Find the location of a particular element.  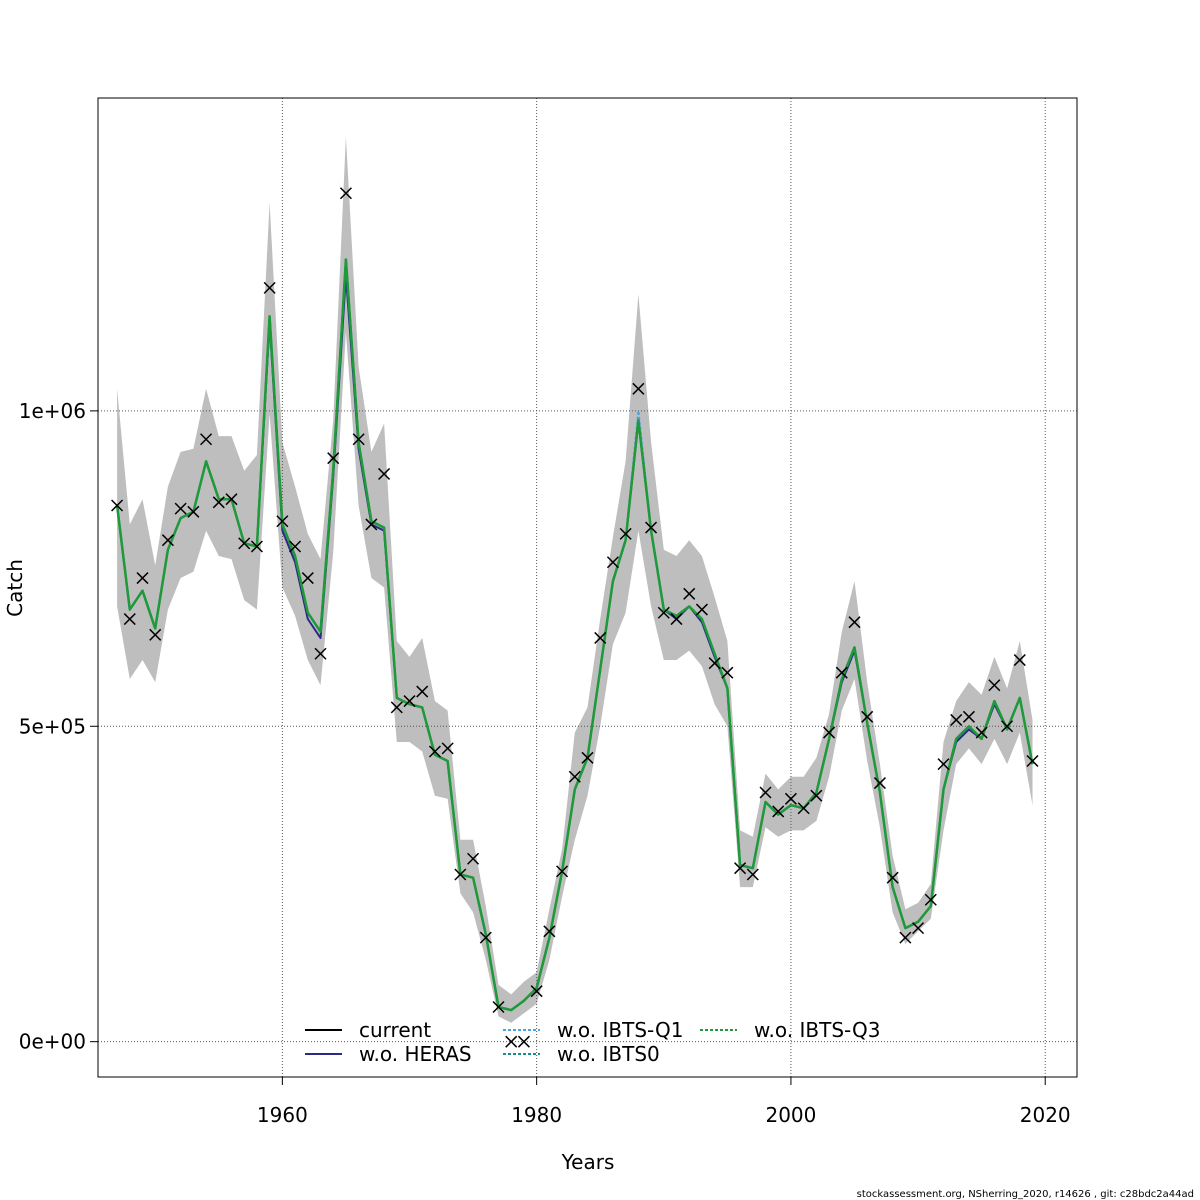

y-axis: 0e+00 5e+05 1e+06 is located at coordinates (58, 726).